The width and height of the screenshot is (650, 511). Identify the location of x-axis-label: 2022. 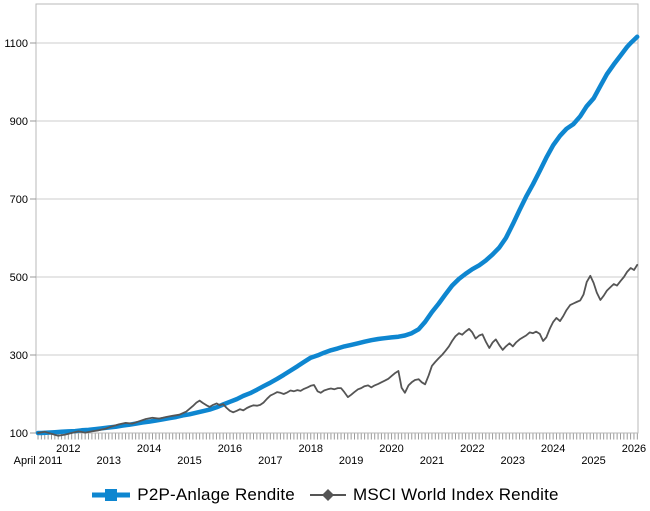
(472, 449).